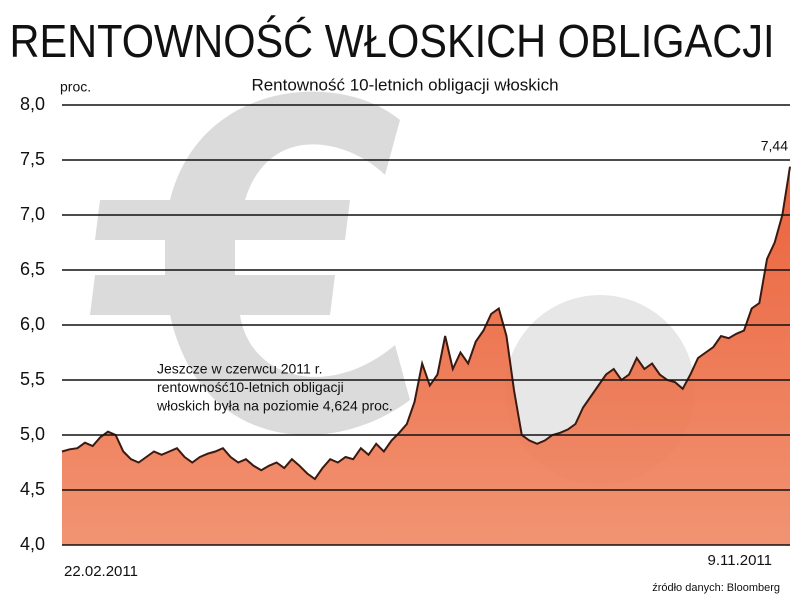  I want to click on y-tick-label: 6,5, so click(32, 269).